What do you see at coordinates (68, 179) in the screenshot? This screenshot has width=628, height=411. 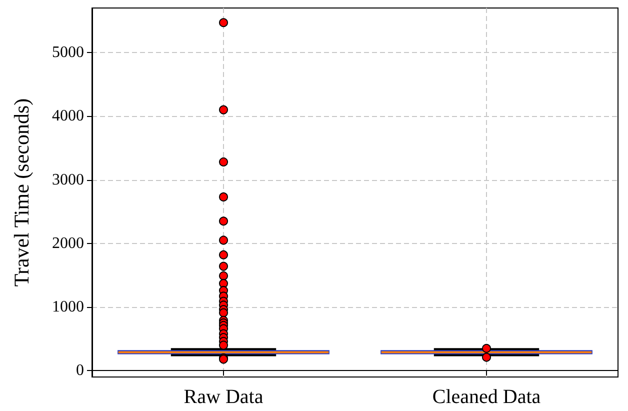 I see `y-tick-label: 3000` at bounding box center [68, 179].